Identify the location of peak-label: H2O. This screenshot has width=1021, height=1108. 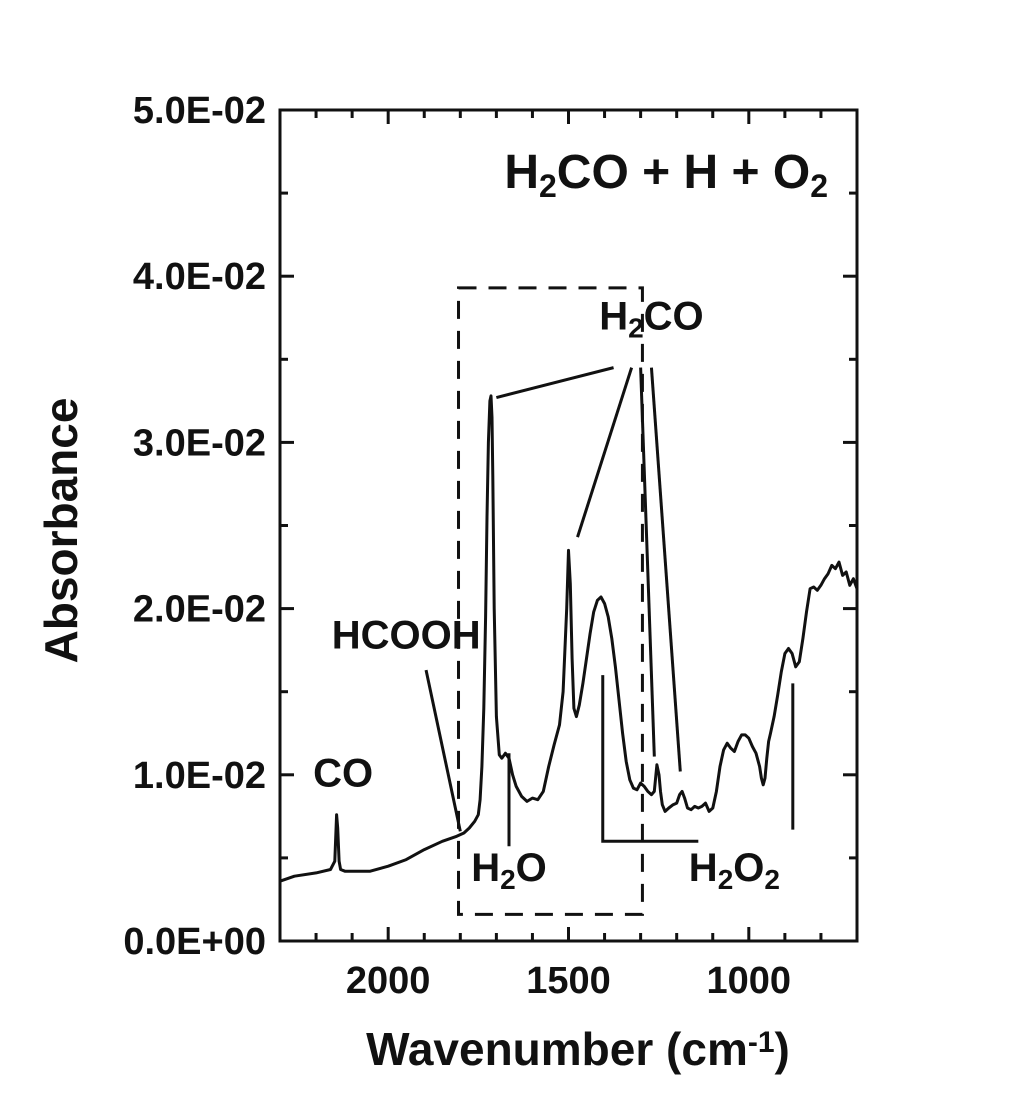
(509, 870).